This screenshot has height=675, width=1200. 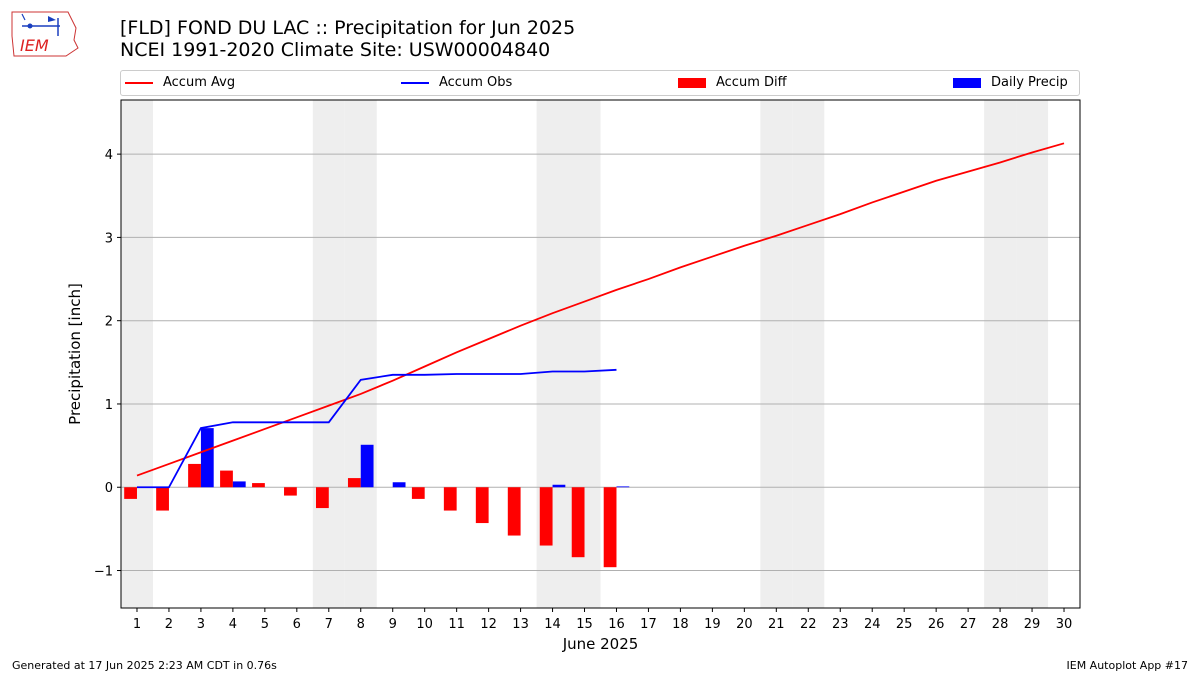 What do you see at coordinates (552, 624) in the screenshot?
I see `x-tick-label: 14` at bounding box center [552, 624].